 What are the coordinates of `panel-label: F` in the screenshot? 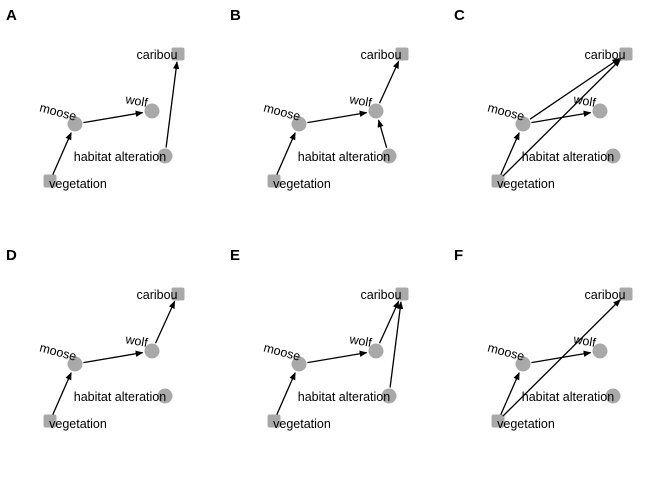 It's located at (458, 255).